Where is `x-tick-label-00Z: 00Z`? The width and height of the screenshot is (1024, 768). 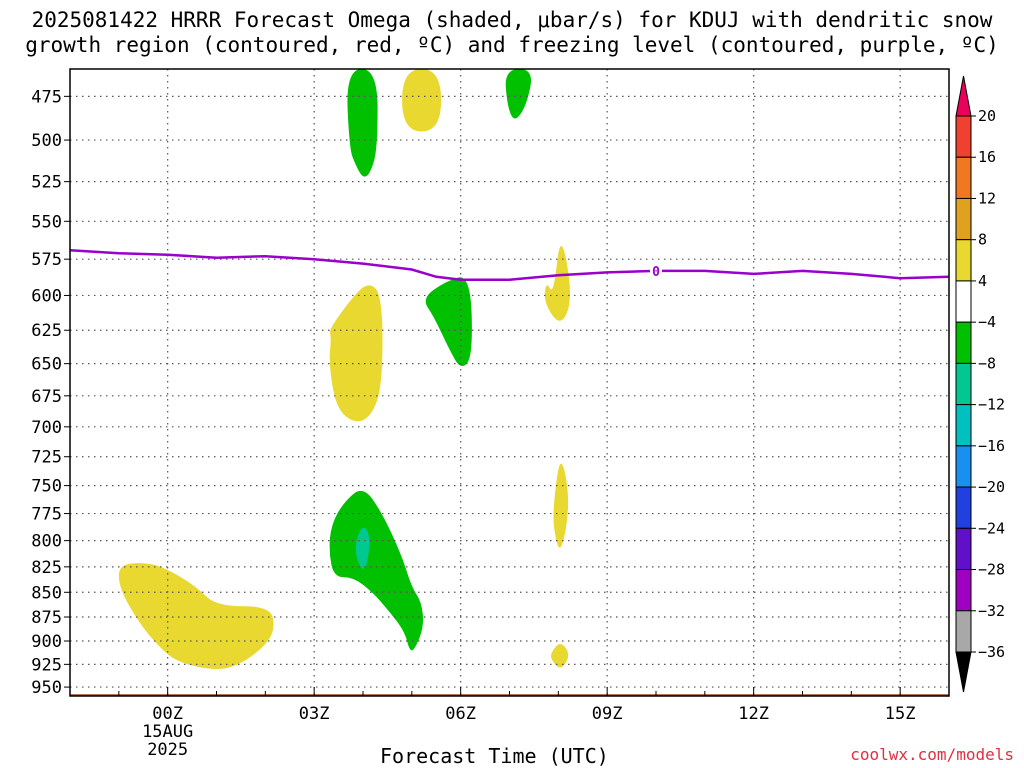 x-tick-label-00Z: 00Z is located at coordinates (167, 714).